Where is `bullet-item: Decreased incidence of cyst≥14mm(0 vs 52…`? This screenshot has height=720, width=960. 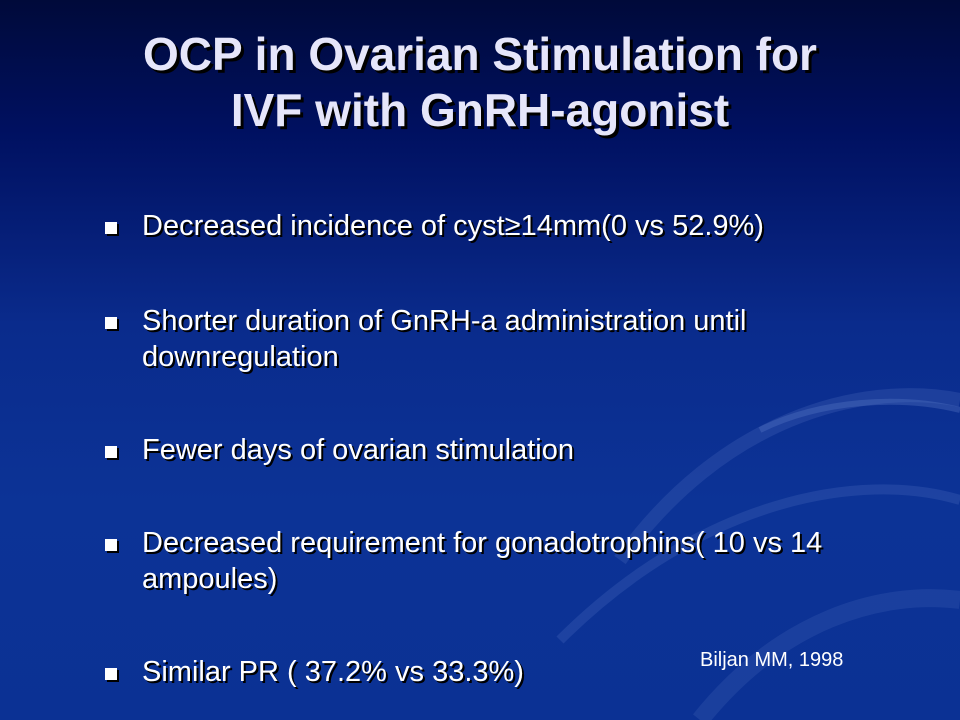
bullet-item: Decreased incidence of cyst≥14mm(0 vs 52… is located at coordinates (485, 226).